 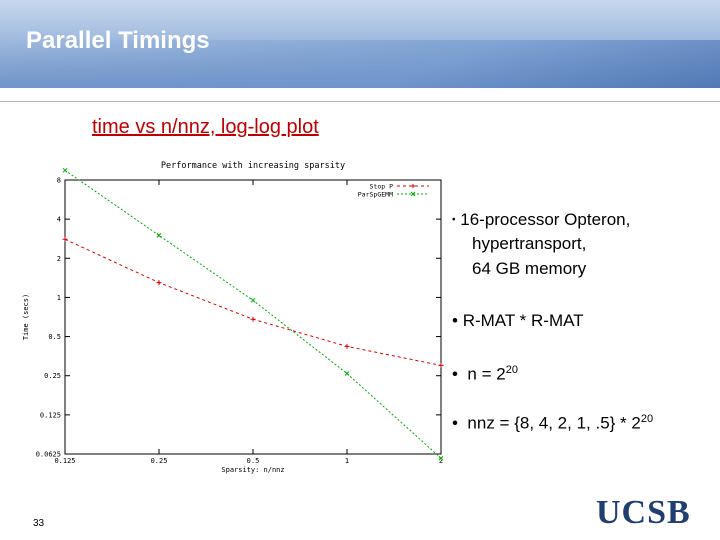 What do you see at coordinates (643, 512) in the screenshot?
I see `ucsb-logo: UCSB` at bounding box center [643, 512].